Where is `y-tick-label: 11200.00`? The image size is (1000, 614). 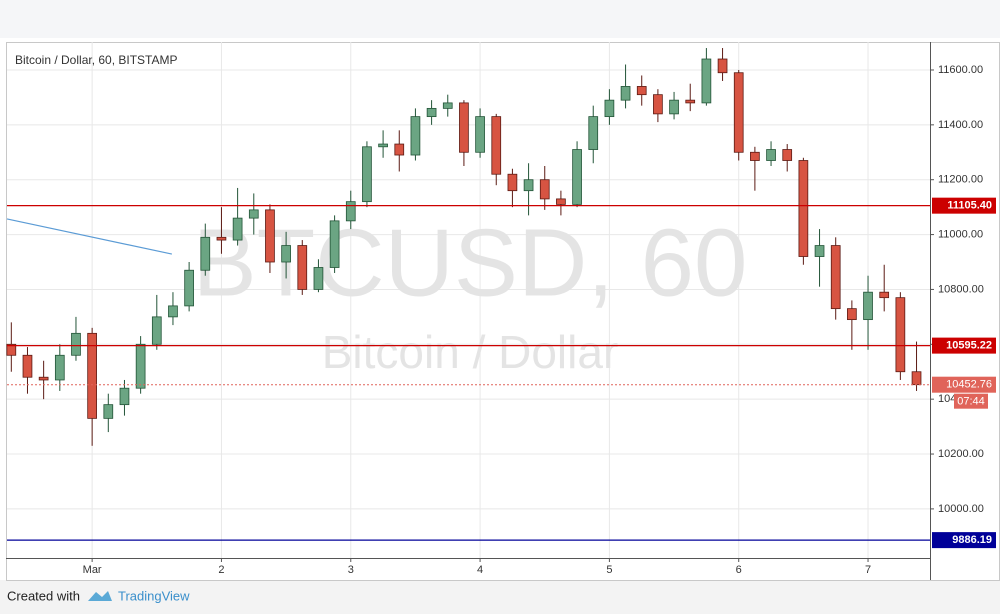
y-tick-label: 11200.00 is located at coordinates (960, 180).